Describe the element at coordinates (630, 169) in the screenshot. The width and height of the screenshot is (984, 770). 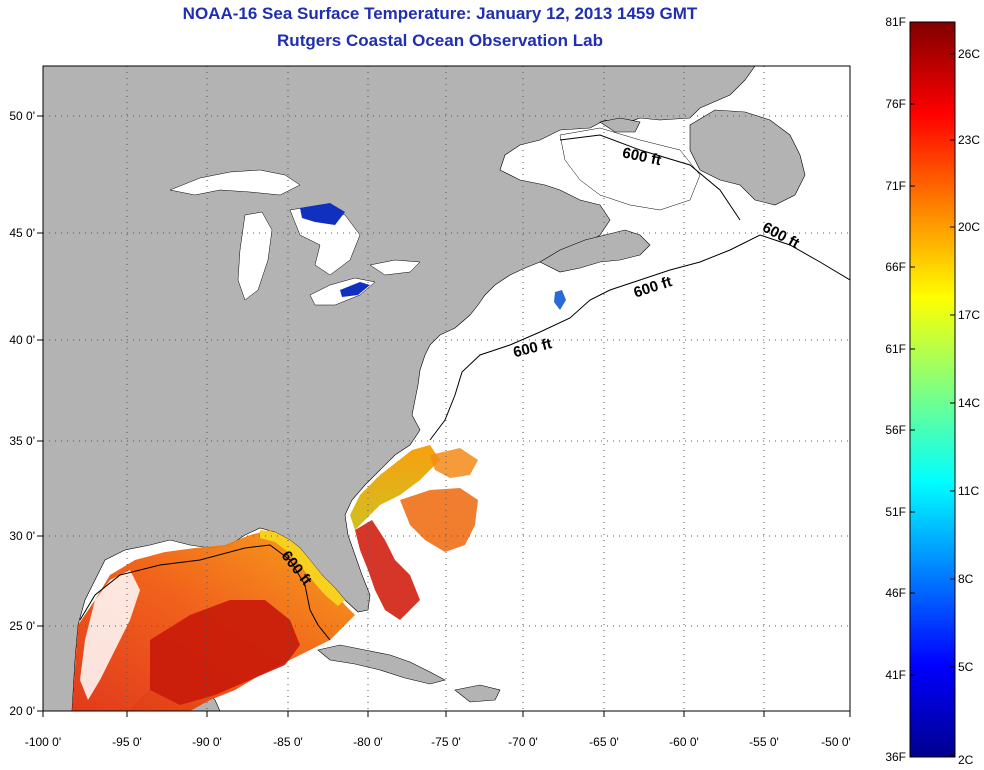
I see `gulf-st-lawrence` at that location.